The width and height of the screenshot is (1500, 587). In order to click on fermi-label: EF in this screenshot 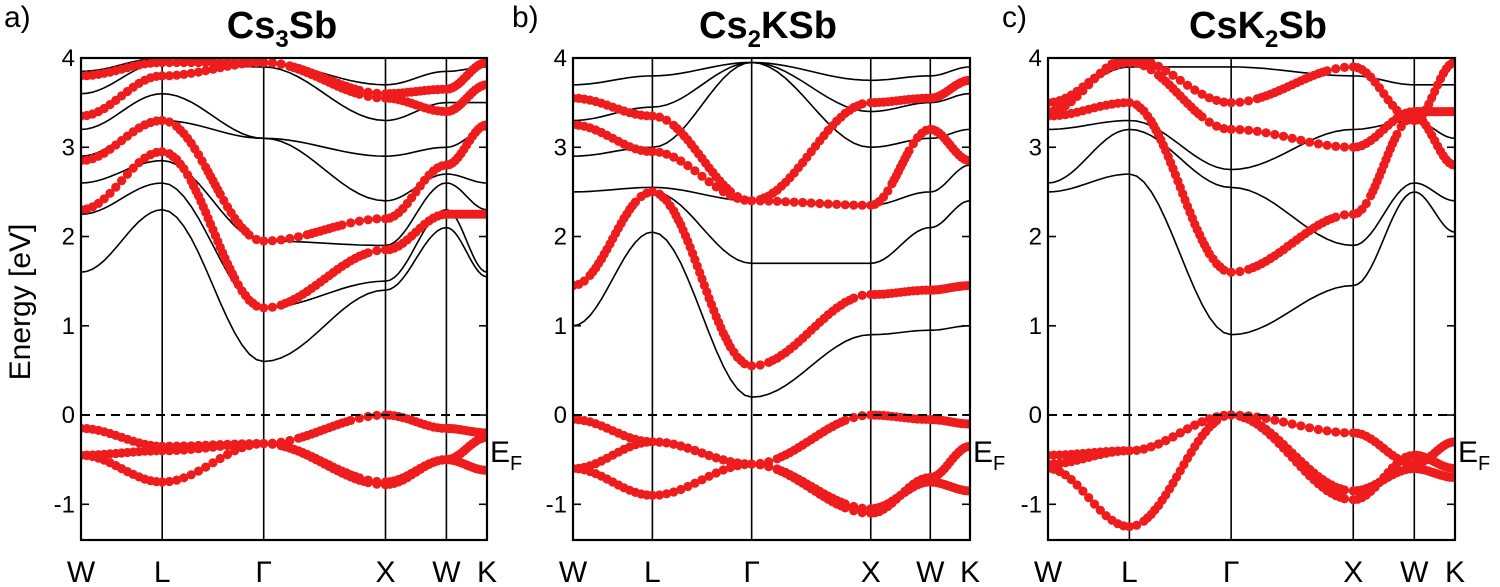, I will do `click(1474, 455)`.